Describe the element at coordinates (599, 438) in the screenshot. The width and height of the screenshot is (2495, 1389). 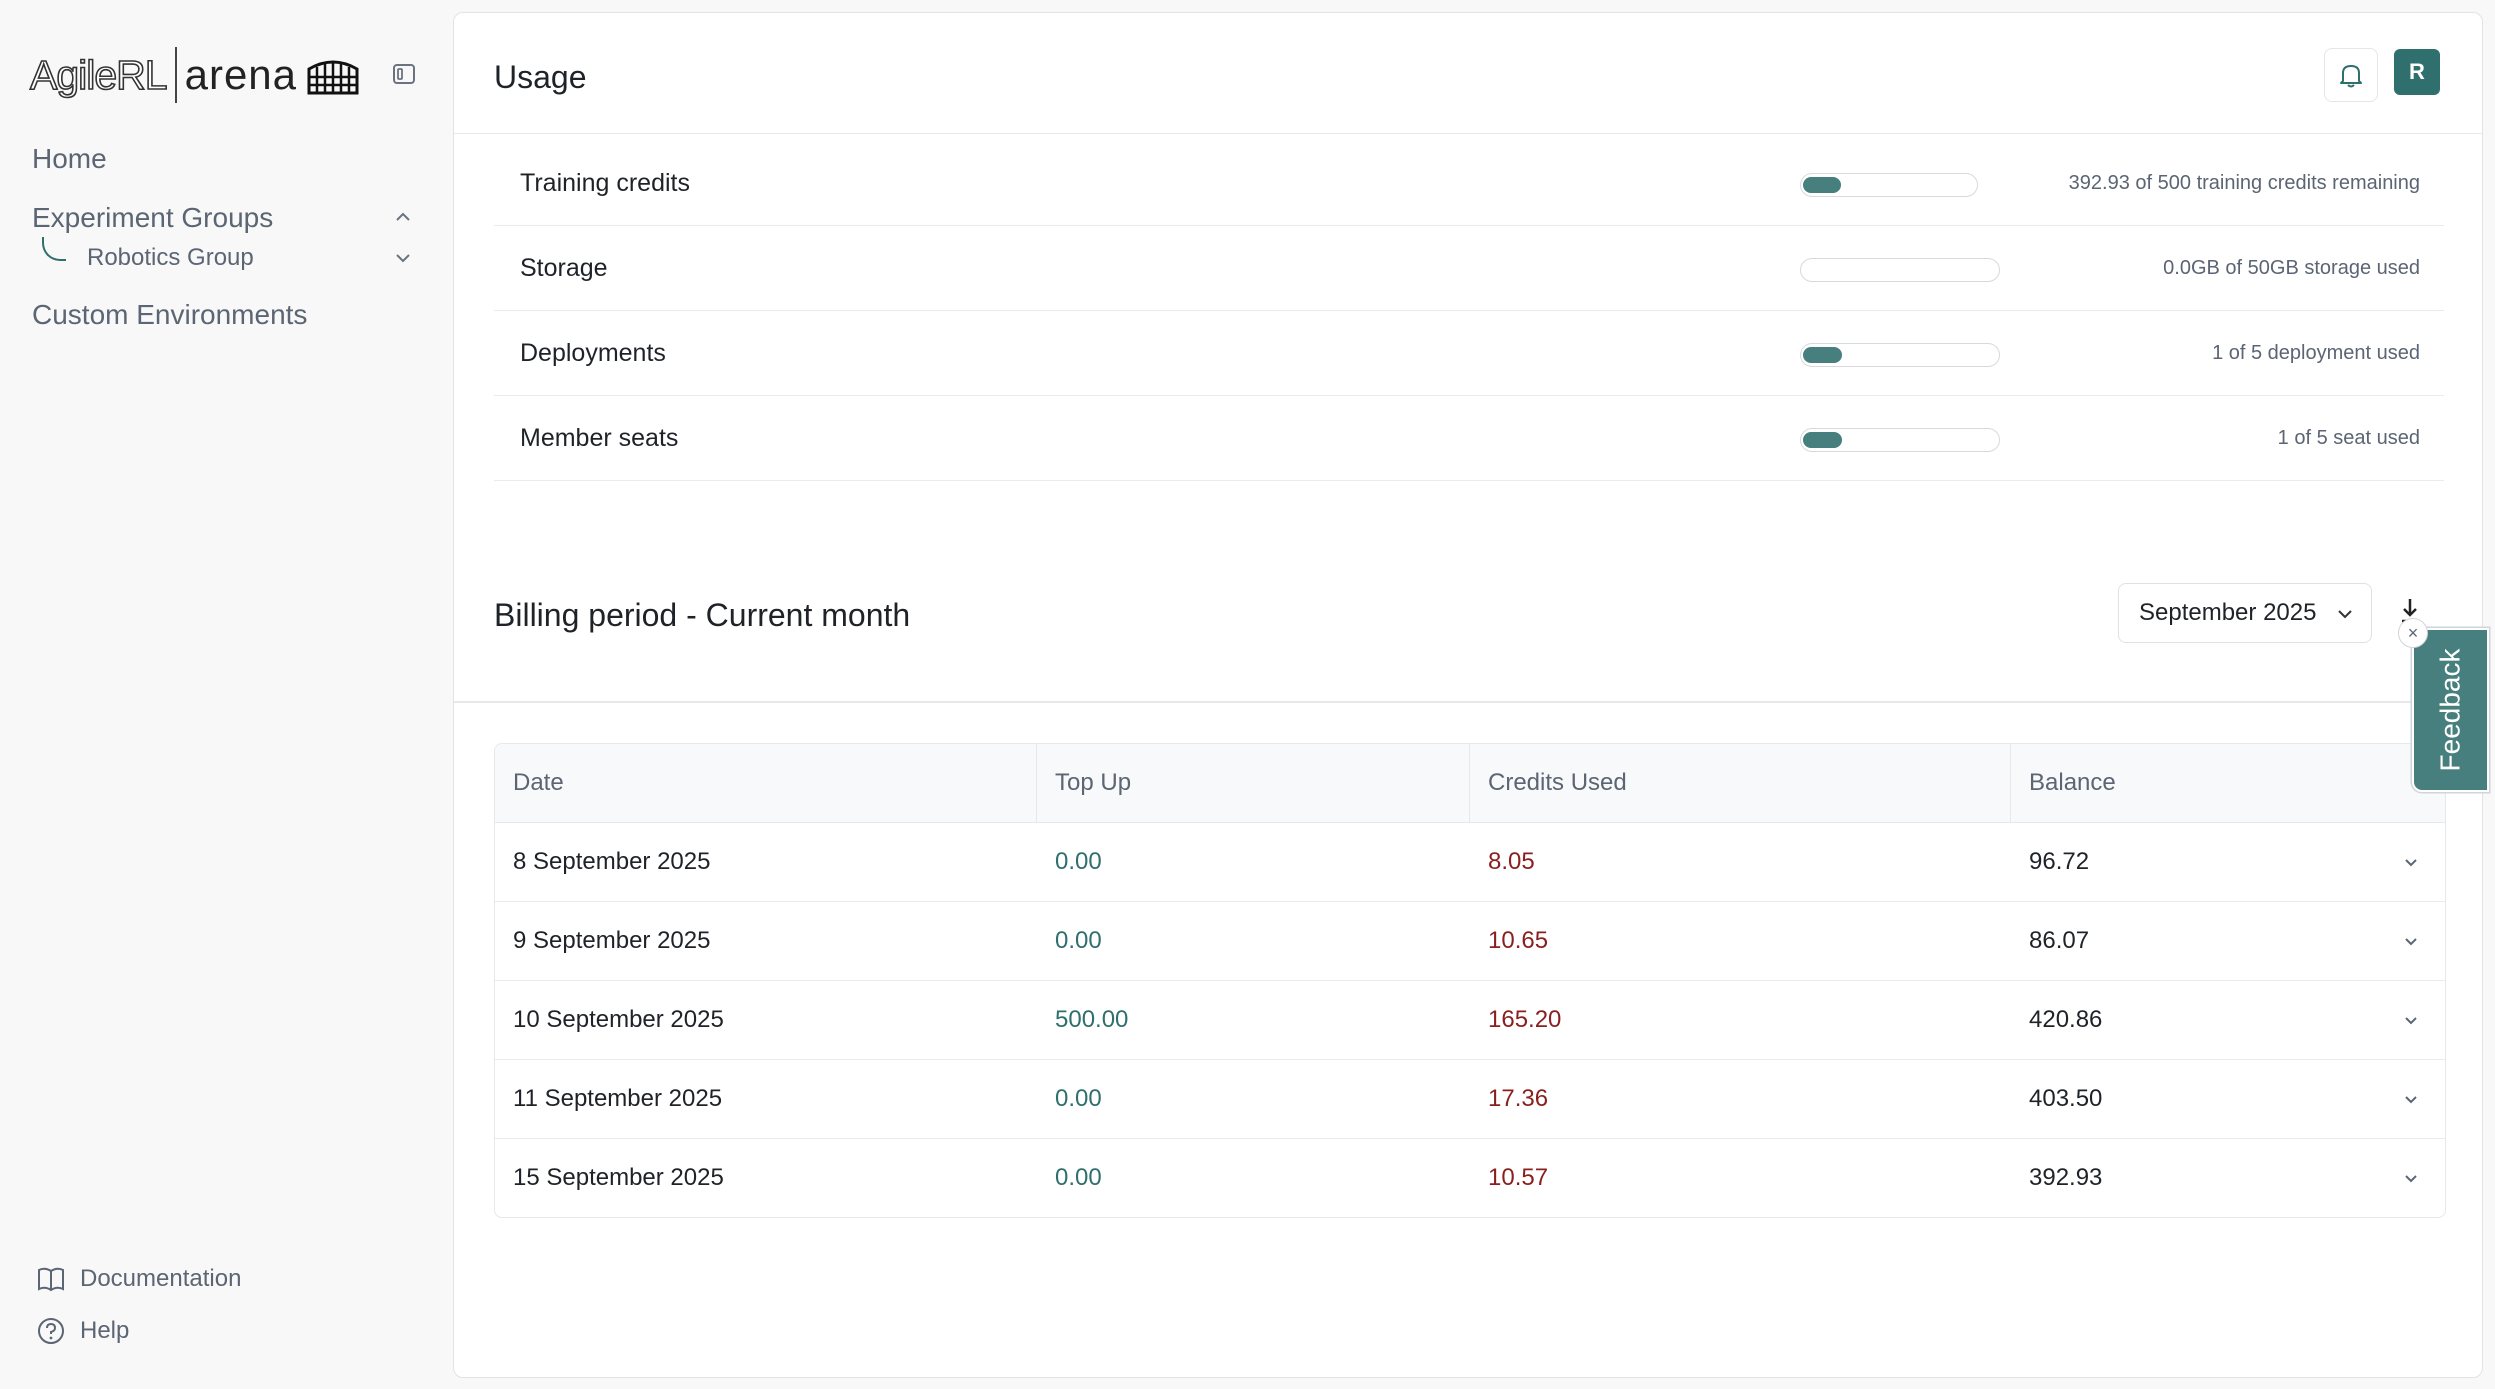
I see `usage-label: Member seats` at that location.